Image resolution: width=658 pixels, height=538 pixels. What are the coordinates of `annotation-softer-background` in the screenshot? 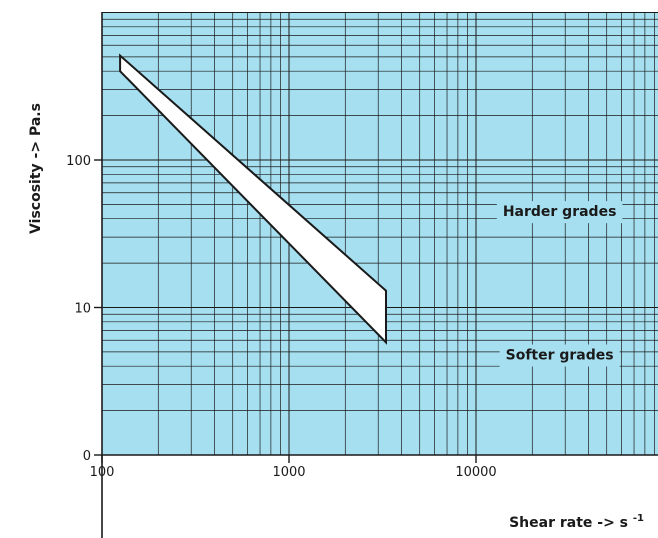 It's located at (559, 355).